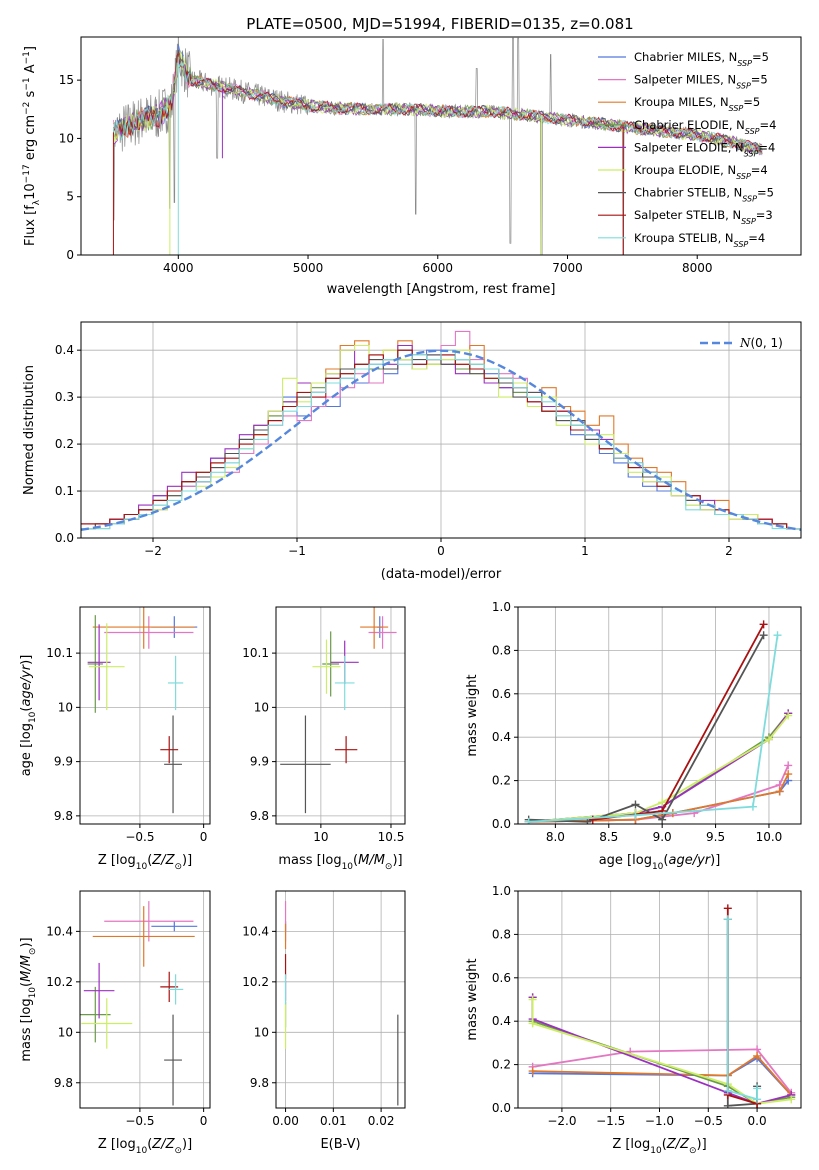 The height and width of the screenshot is (1170, 819). I want to click on x-axis-label: E(B-V), so click(340, 1144).